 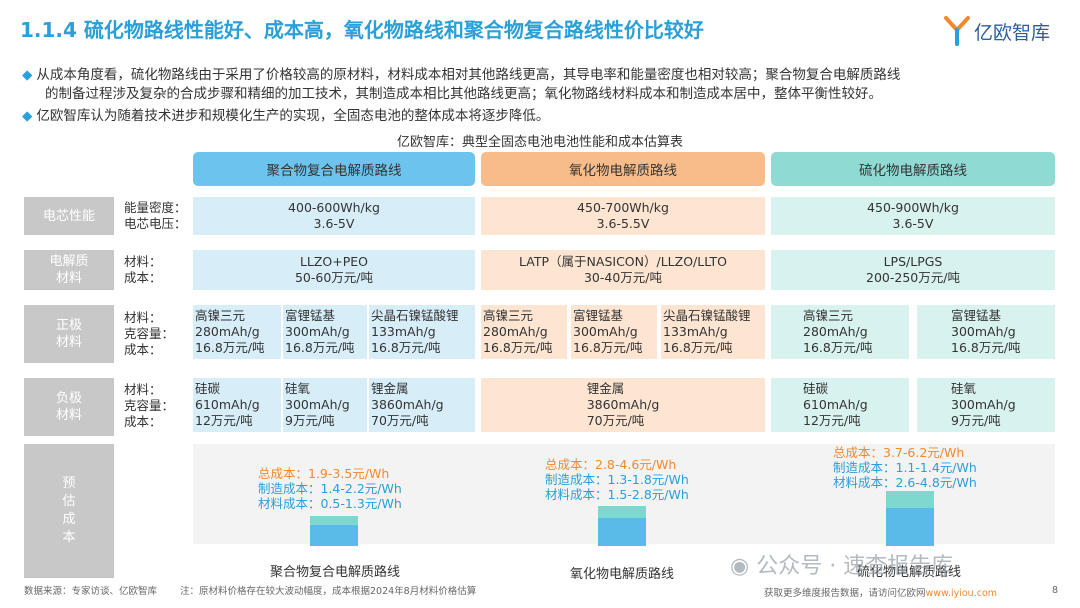 I want to click on manufacturing-cost-polymer: 制造成本：1.4-2.2元/Wh, so click(x=330, y=488).